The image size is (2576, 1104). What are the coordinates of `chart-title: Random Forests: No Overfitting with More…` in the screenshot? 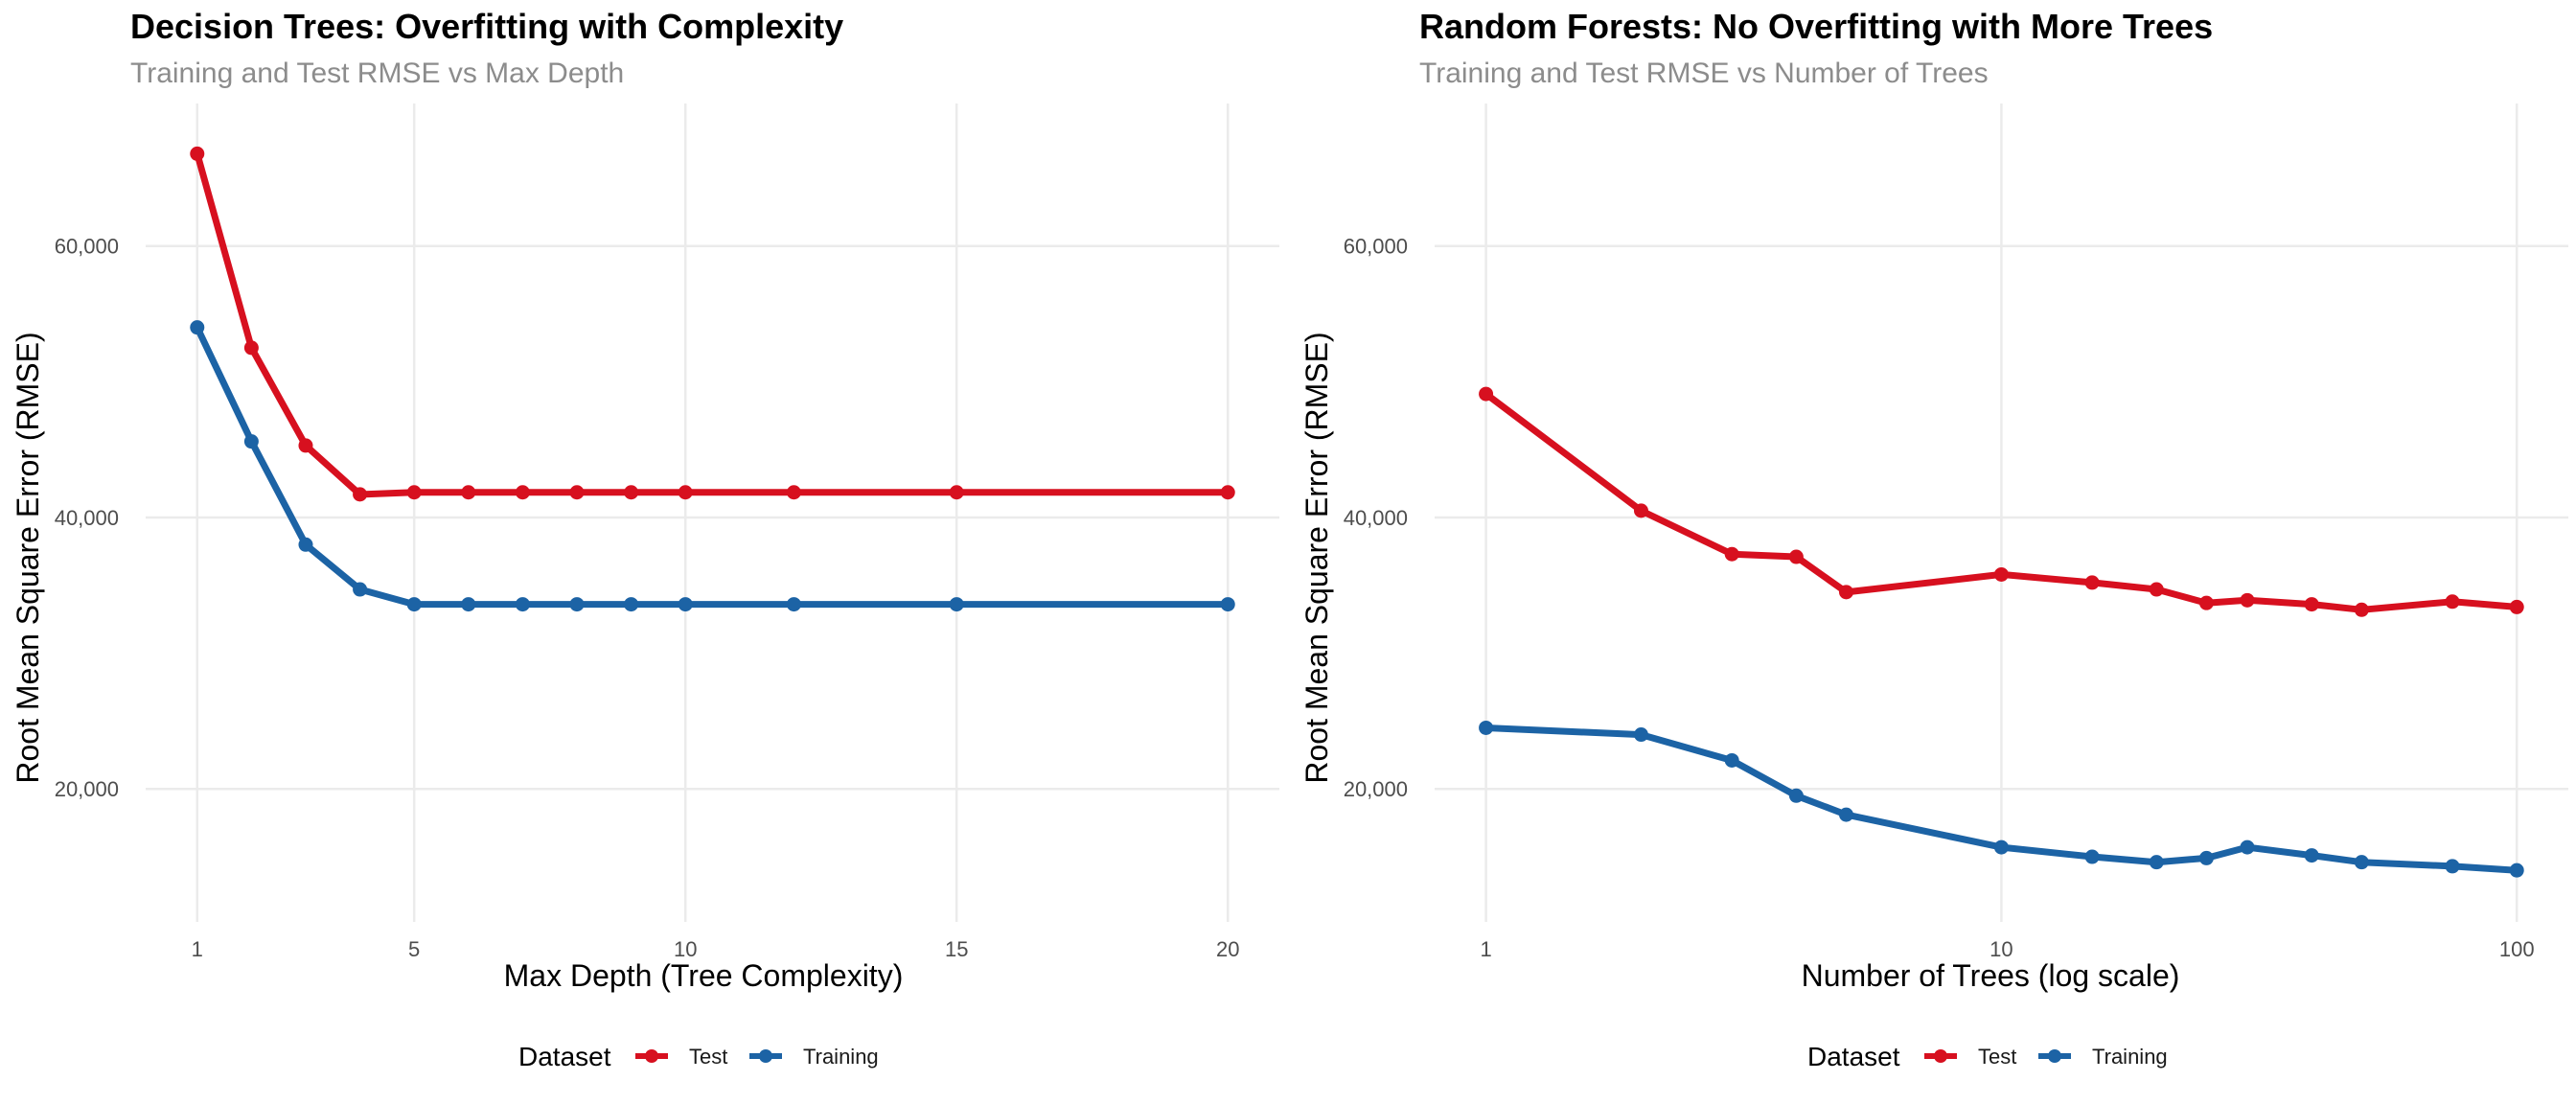 It's located at (1816, 26).